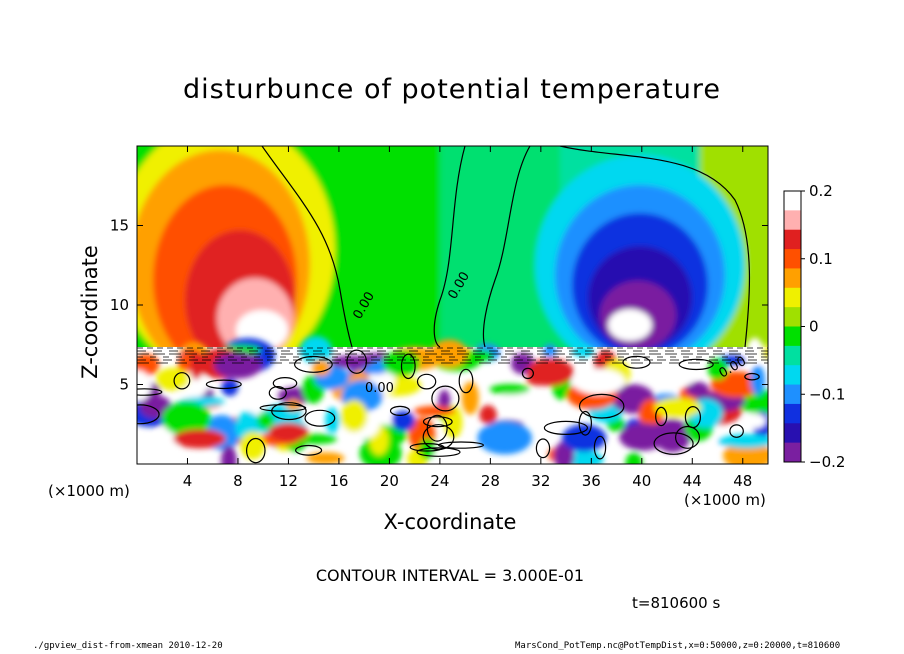 This screenshot has height=654, width=904. What do you see at coordinates (389, 481) in the screenshot?
I see `x-tick-label: 20` at bounding box center [389, 481].